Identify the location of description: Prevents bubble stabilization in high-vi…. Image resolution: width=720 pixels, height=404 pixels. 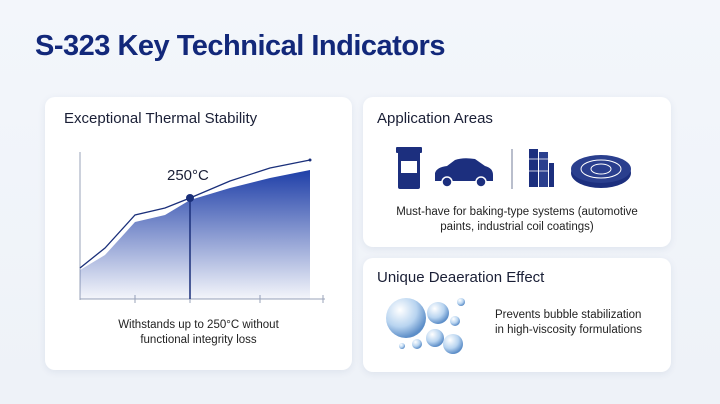
(568, 323).